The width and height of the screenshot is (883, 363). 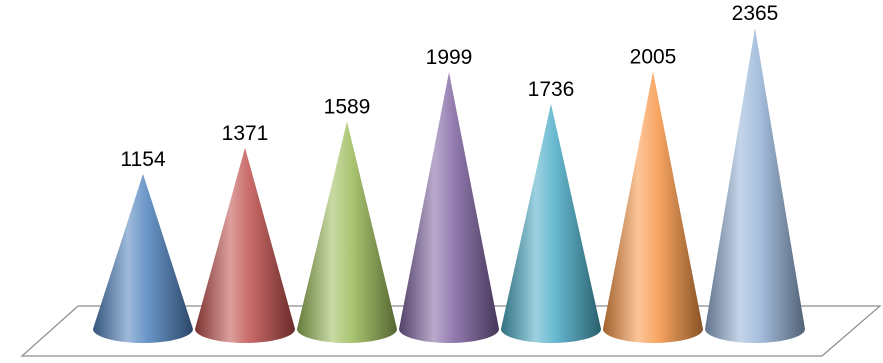 I want to click on data-label-4: 1999, so click(x=449, y=57).